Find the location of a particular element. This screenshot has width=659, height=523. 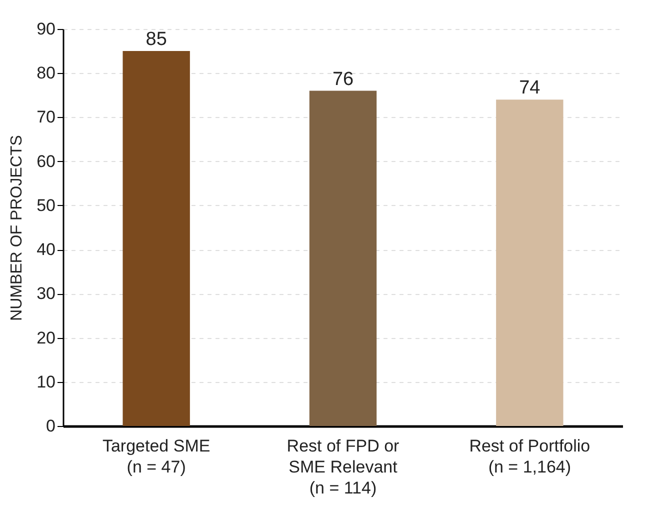

y-tick-label: 70 is located at coordinates (46, 117).